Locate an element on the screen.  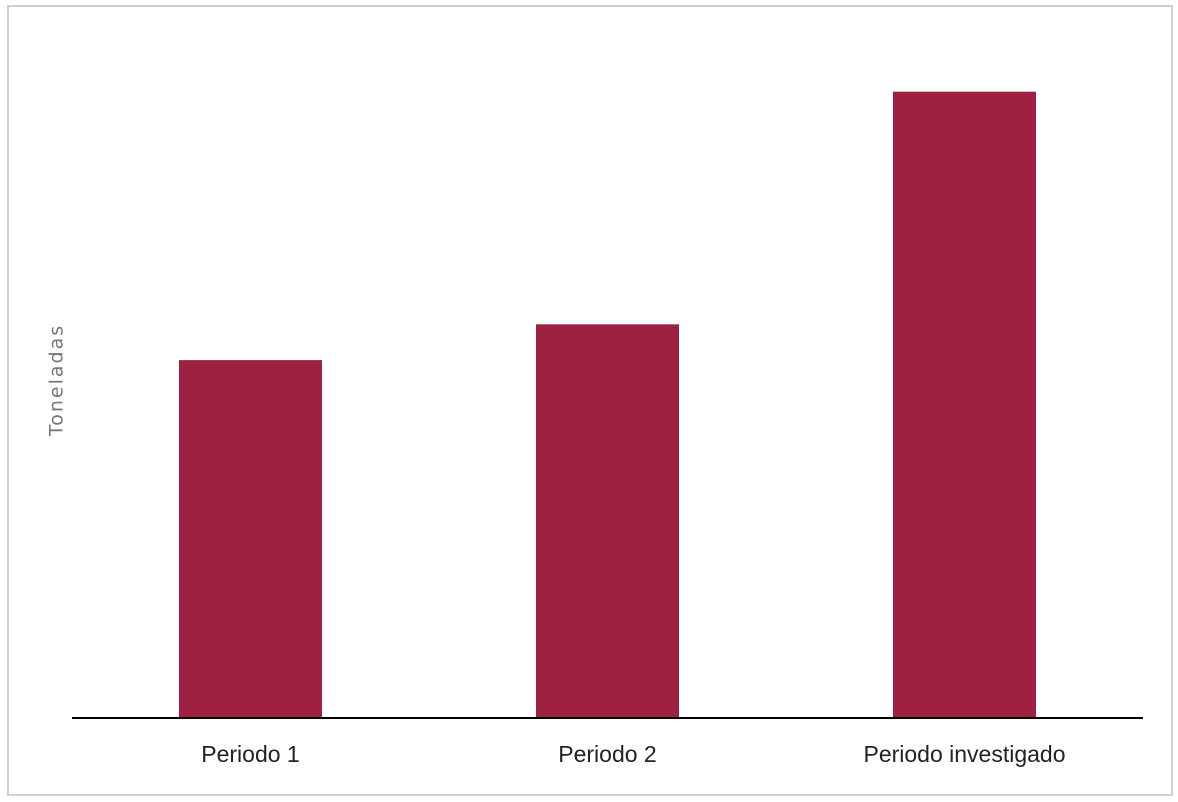
x-tick-label: Periodo investigado is located at coordinates (964, 754).